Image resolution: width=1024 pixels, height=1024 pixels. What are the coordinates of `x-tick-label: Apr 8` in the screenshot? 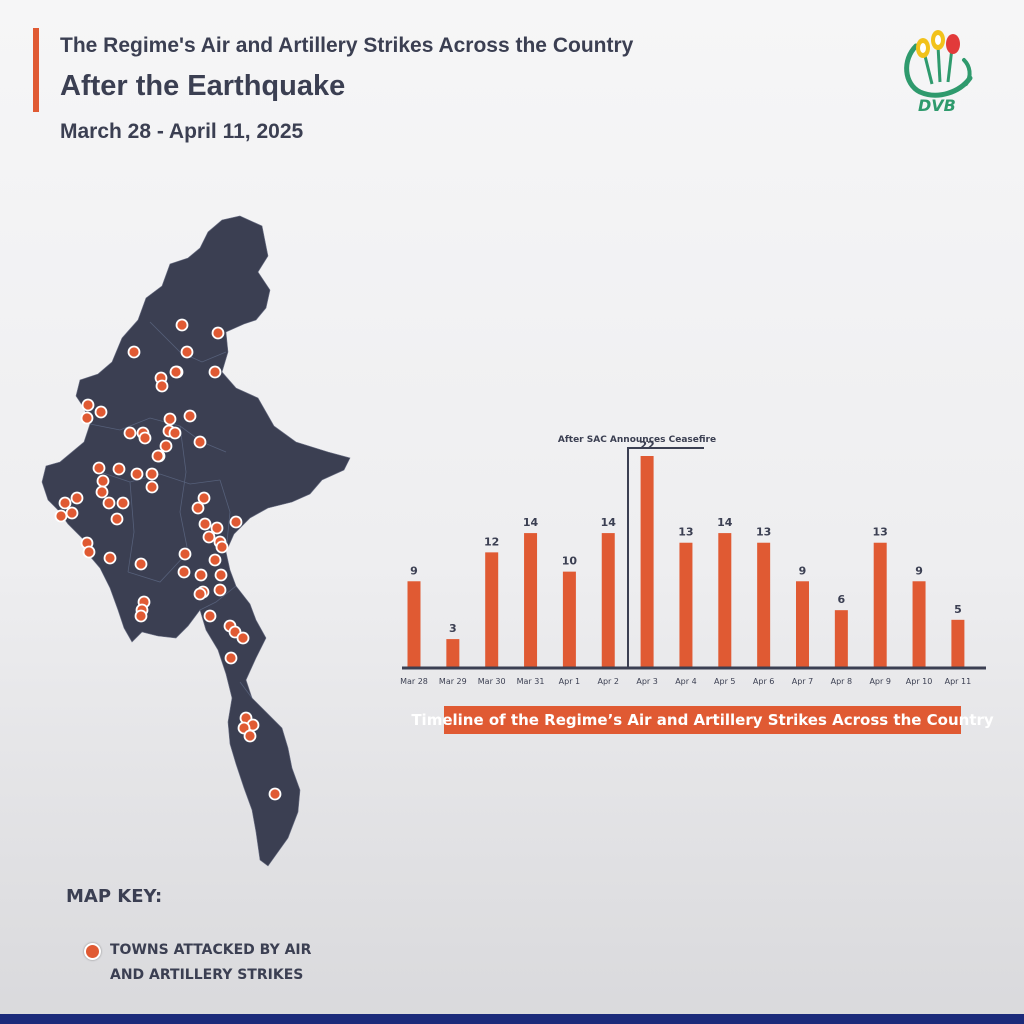 It's located at (841, 681).